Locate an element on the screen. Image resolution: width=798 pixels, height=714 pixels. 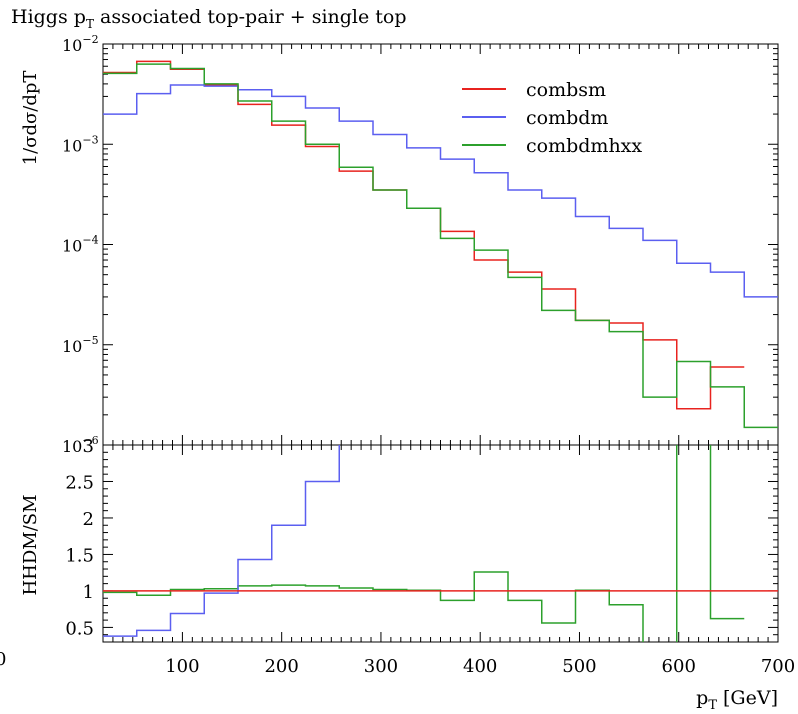
legend: combsm combdm combdmhxx is located at coordinates (552, 118).